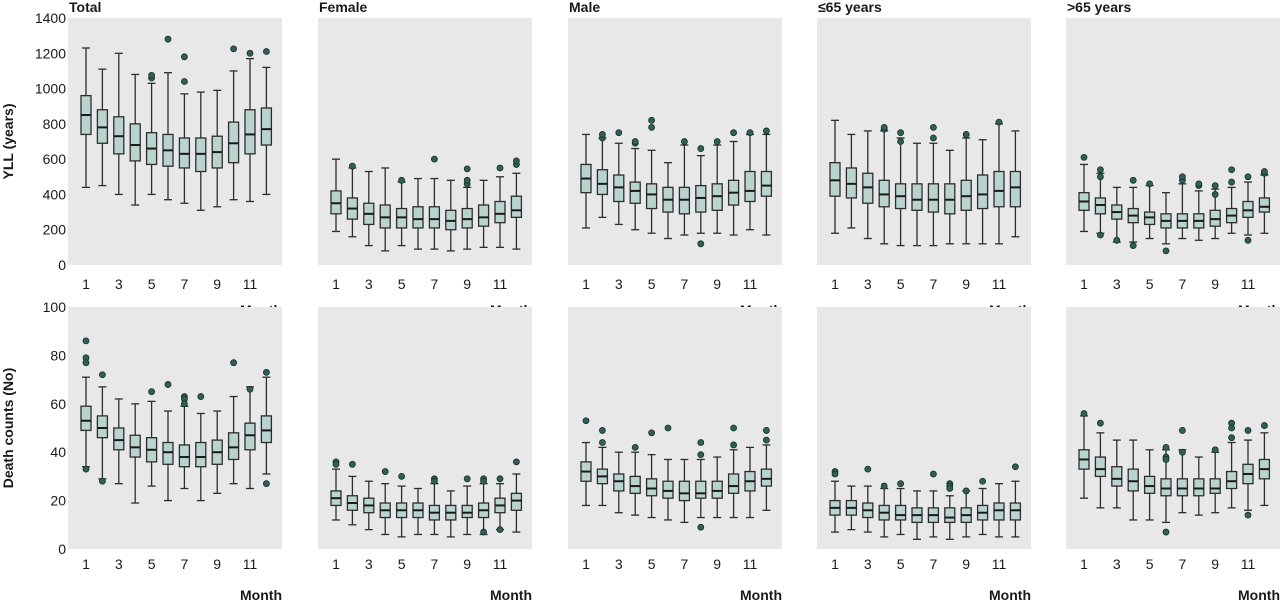 The image size is (1280, 601). Describe the element at coordinates (675, 159) in the screenshot. I see `panel-3-row-1: Male1357911Month` at that location.